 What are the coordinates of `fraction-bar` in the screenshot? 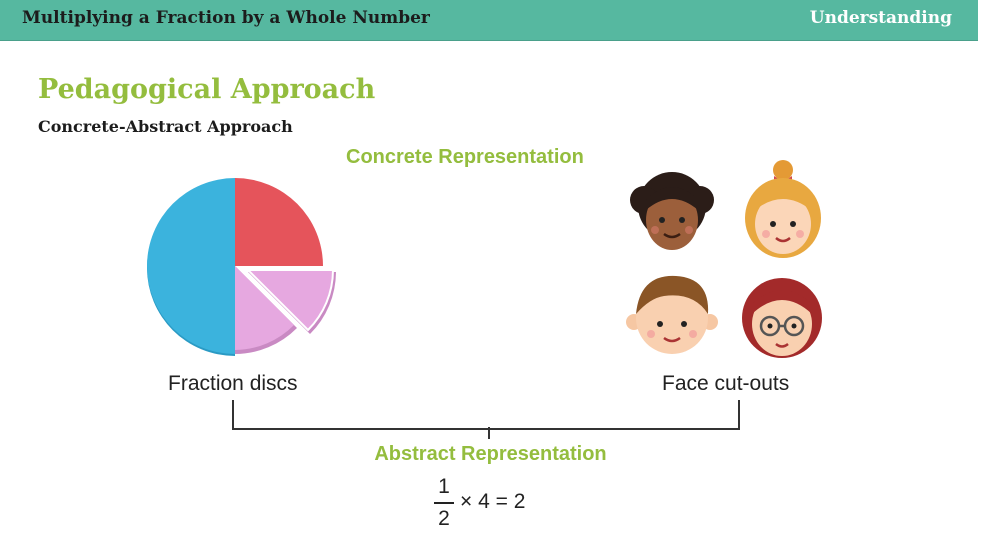 It's located at (444, 503).